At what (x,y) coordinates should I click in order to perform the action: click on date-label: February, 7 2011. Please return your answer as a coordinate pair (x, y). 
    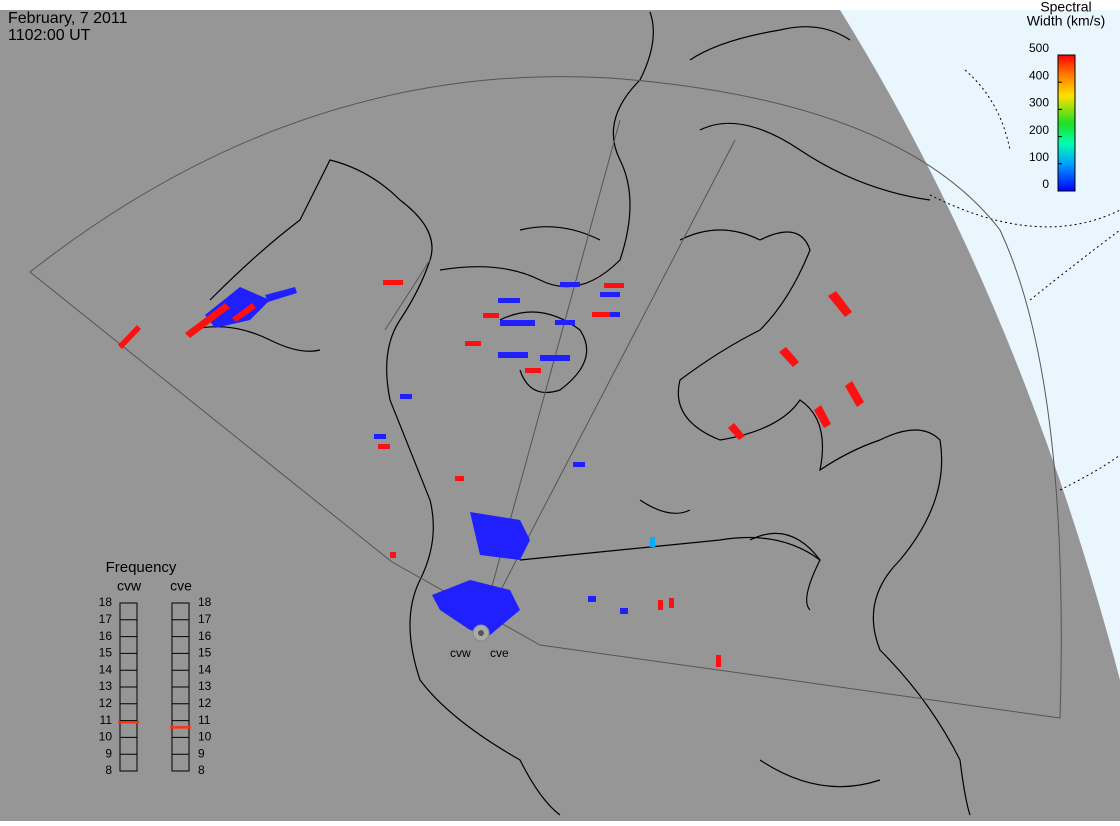
    Looking at the image, I should click on (68, 18).